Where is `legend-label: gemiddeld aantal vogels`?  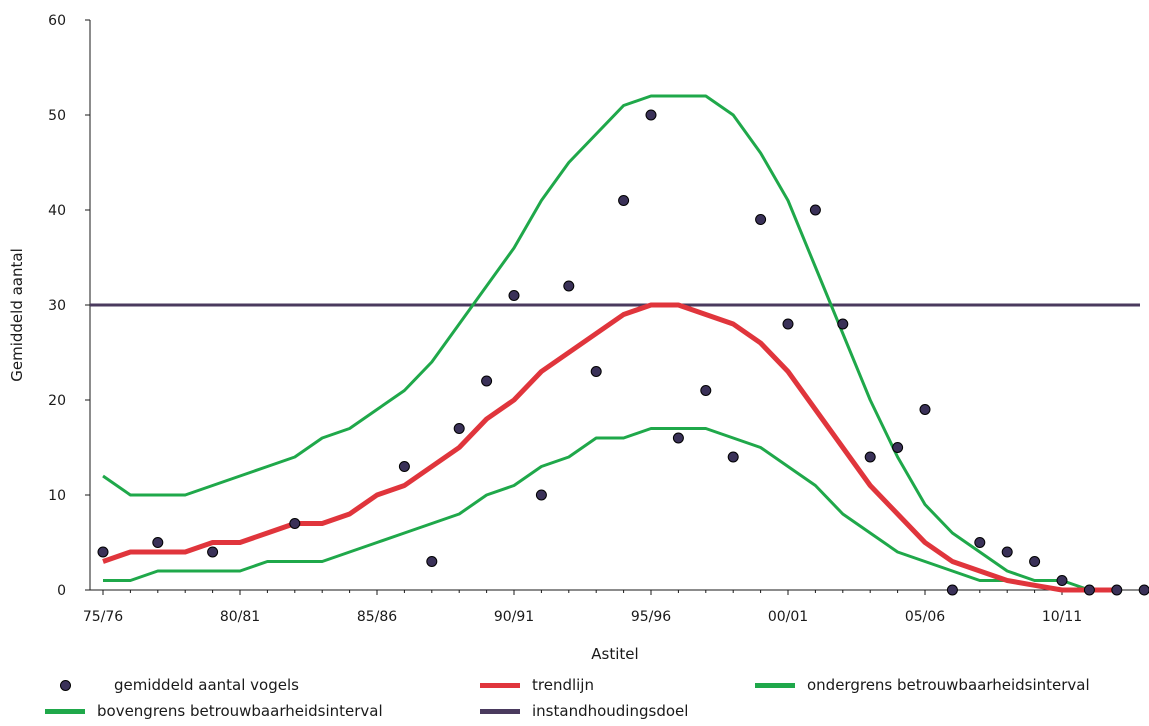
legend-label: gemiddeld aantal vogels is located at coordinates (206, 685).